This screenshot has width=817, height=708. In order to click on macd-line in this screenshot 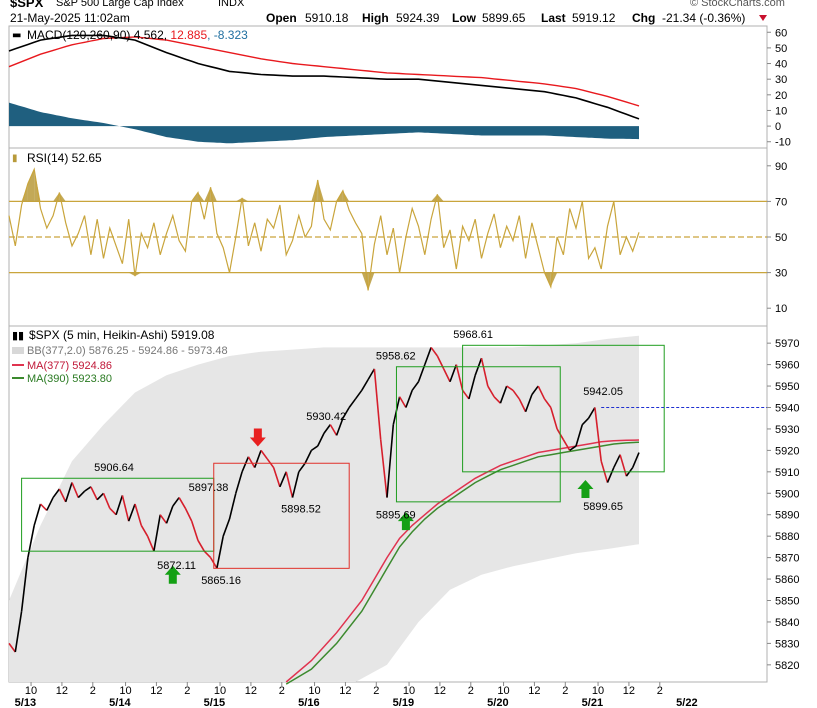, I will do `click(324, 77)`.